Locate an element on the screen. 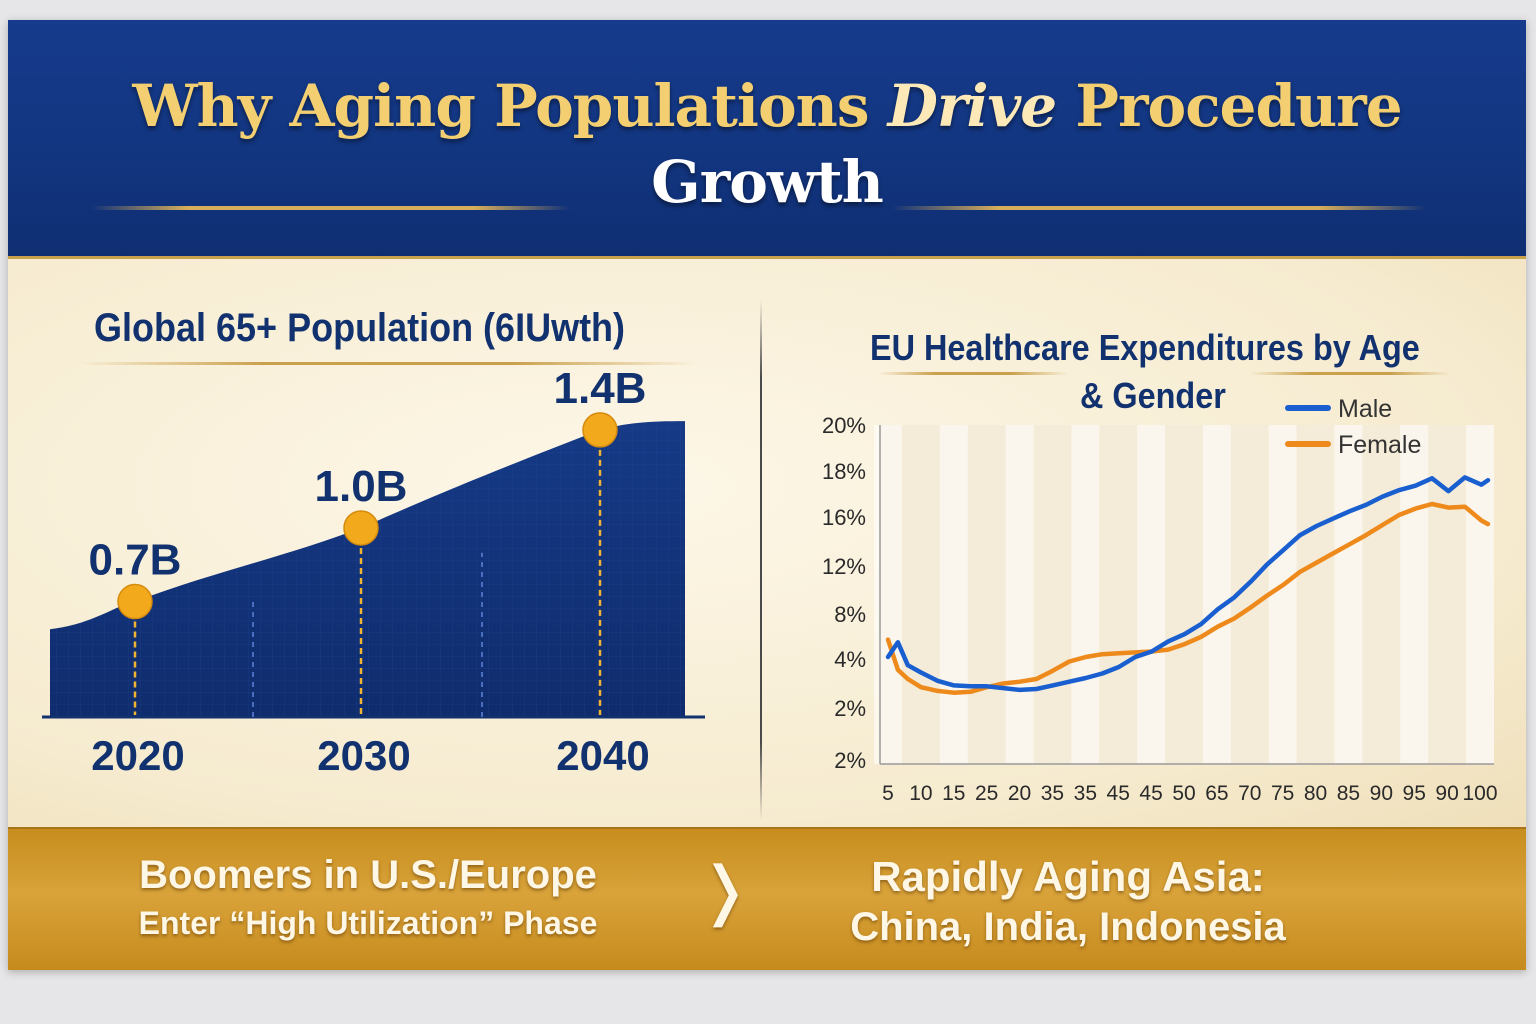  title-rule-right is located at coordinates (1159, 208).